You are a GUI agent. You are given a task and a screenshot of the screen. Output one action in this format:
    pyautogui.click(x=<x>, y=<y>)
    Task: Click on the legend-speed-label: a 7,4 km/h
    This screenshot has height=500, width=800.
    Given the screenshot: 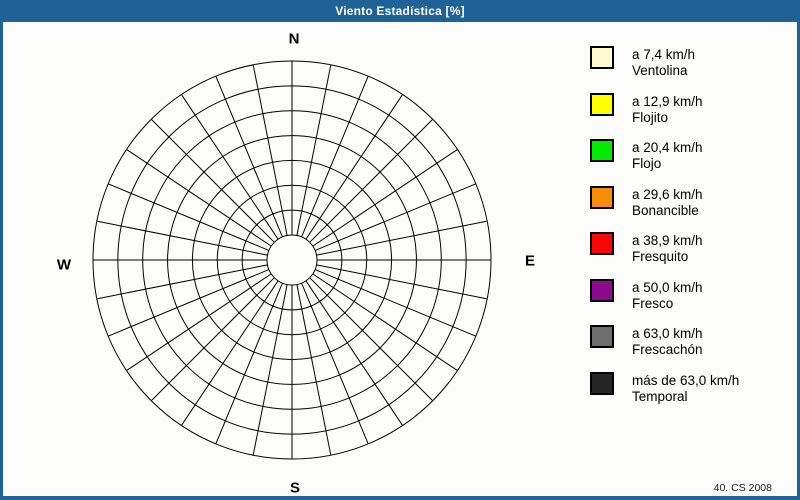 What is the action you would take?
    pyautogui.click(x=664, y=54)
    